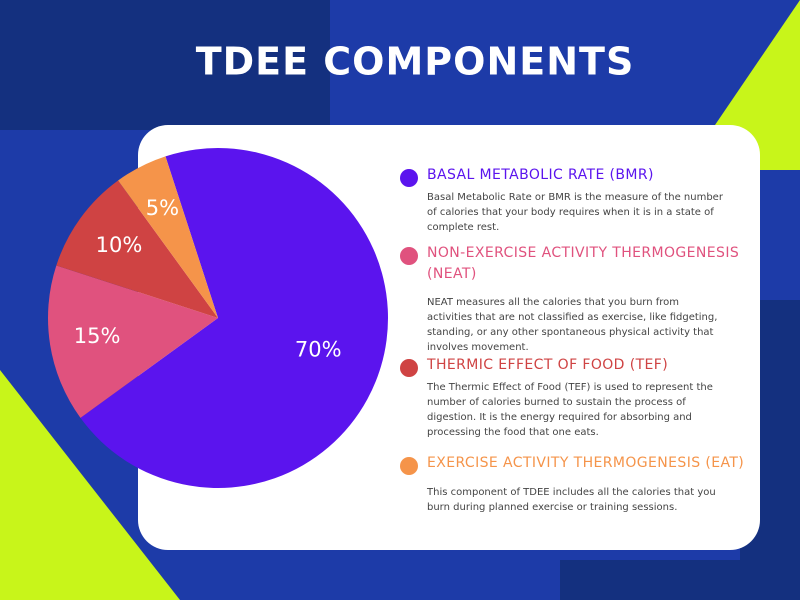 The width and height of the screenshot is (800, 600). What do you see at coordinates (119, 245) in the screenshot?
I see `slice-label: 10%` at bounding box center [119, 245].